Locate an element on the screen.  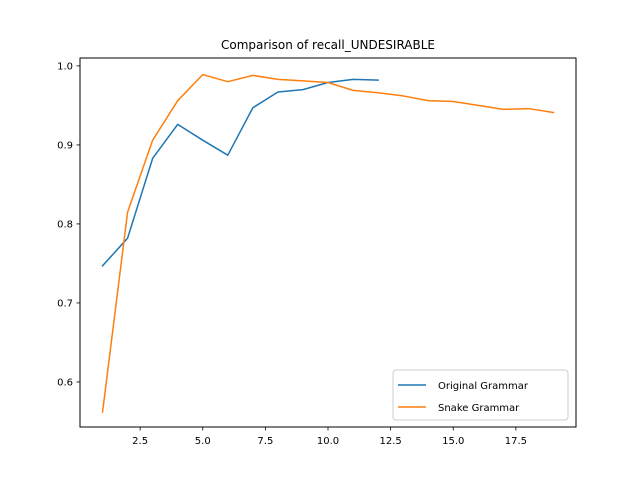
legend-box is located at coordinates (480, 395).